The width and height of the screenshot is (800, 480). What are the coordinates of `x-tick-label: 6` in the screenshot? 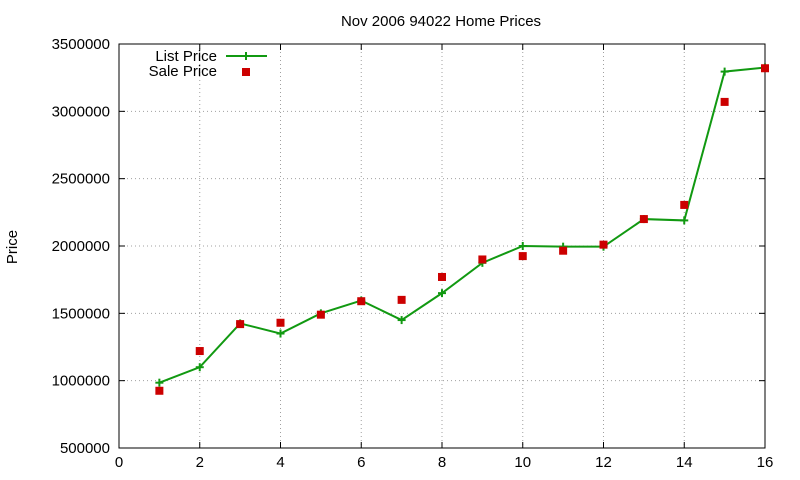 It's located at (361, 462).